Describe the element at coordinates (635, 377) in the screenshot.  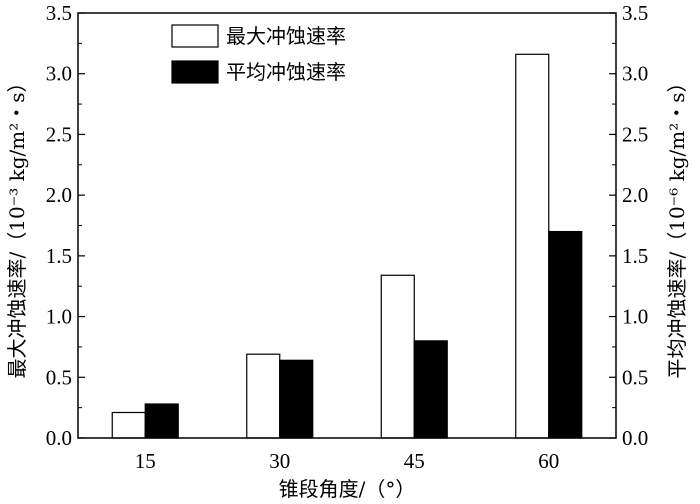
I see `y-tick-label-right: 0.5` at that location.